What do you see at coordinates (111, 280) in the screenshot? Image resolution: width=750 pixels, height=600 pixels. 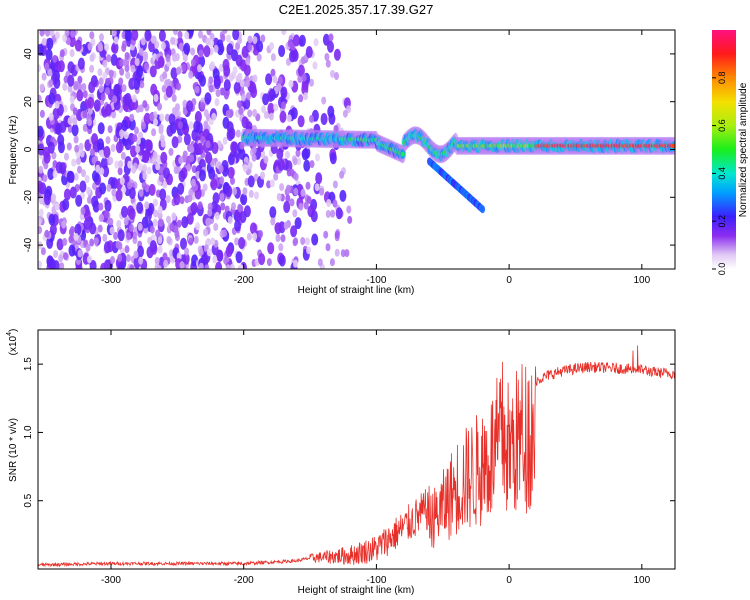 I see `spectrogram-x-tick-label: -300` at bounding box center [111, 280].